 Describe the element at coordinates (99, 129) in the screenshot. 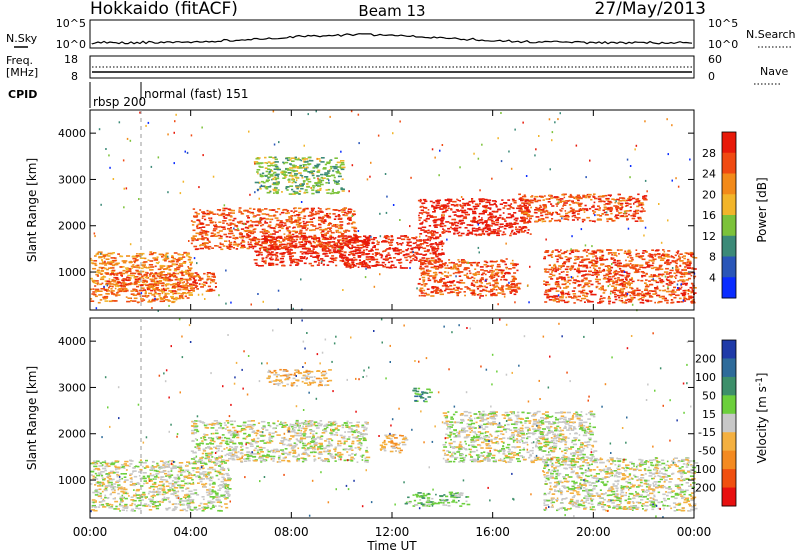

I see `power-noise-dot` at that location.